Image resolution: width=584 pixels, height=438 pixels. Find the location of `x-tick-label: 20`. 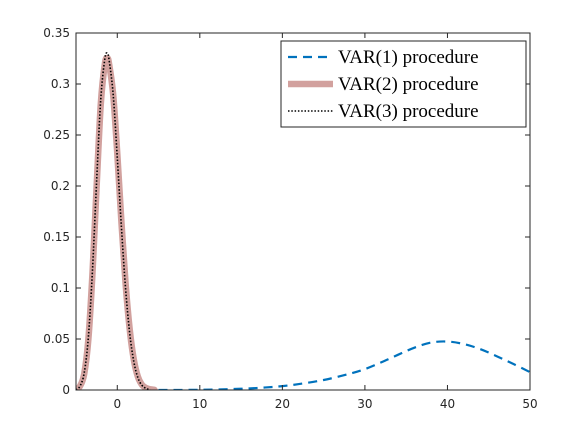

x-tick-label: 20 is located at coordinates (282, 404).